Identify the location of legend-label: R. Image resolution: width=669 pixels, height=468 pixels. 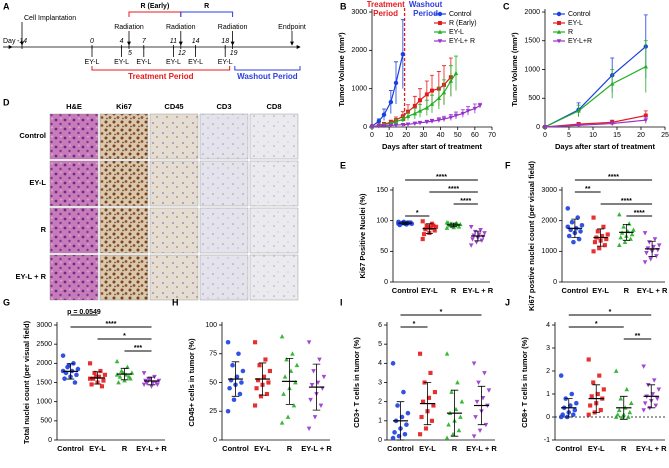
(570, 32).